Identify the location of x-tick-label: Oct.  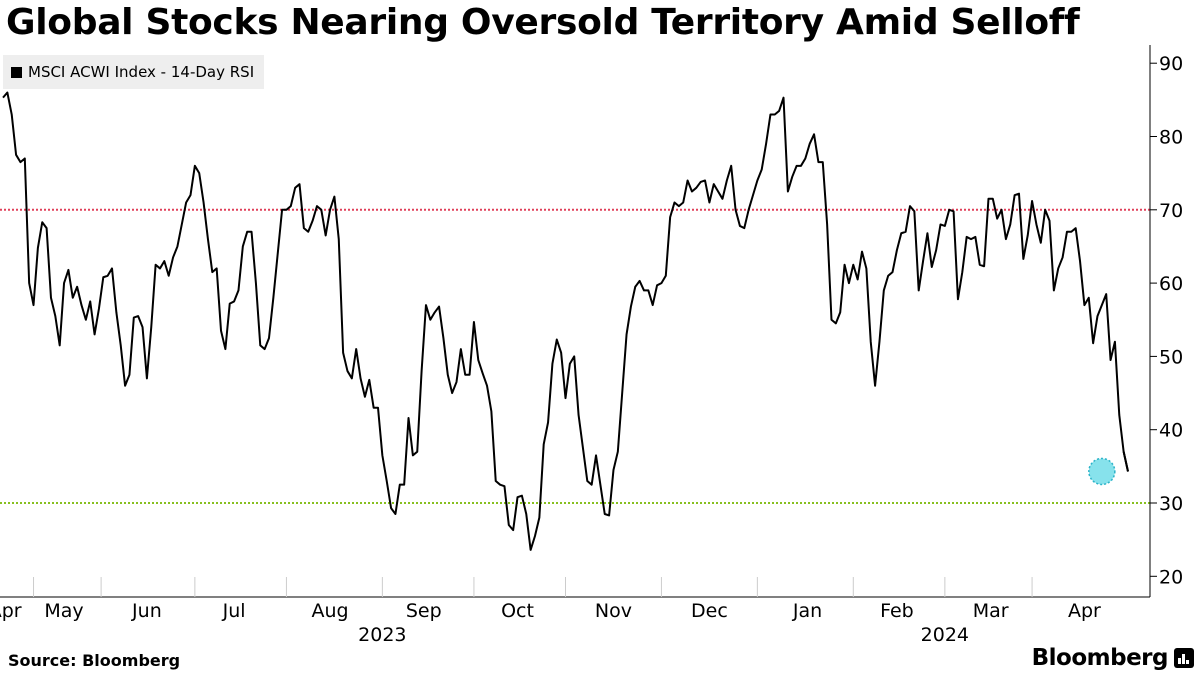
(517, 611).